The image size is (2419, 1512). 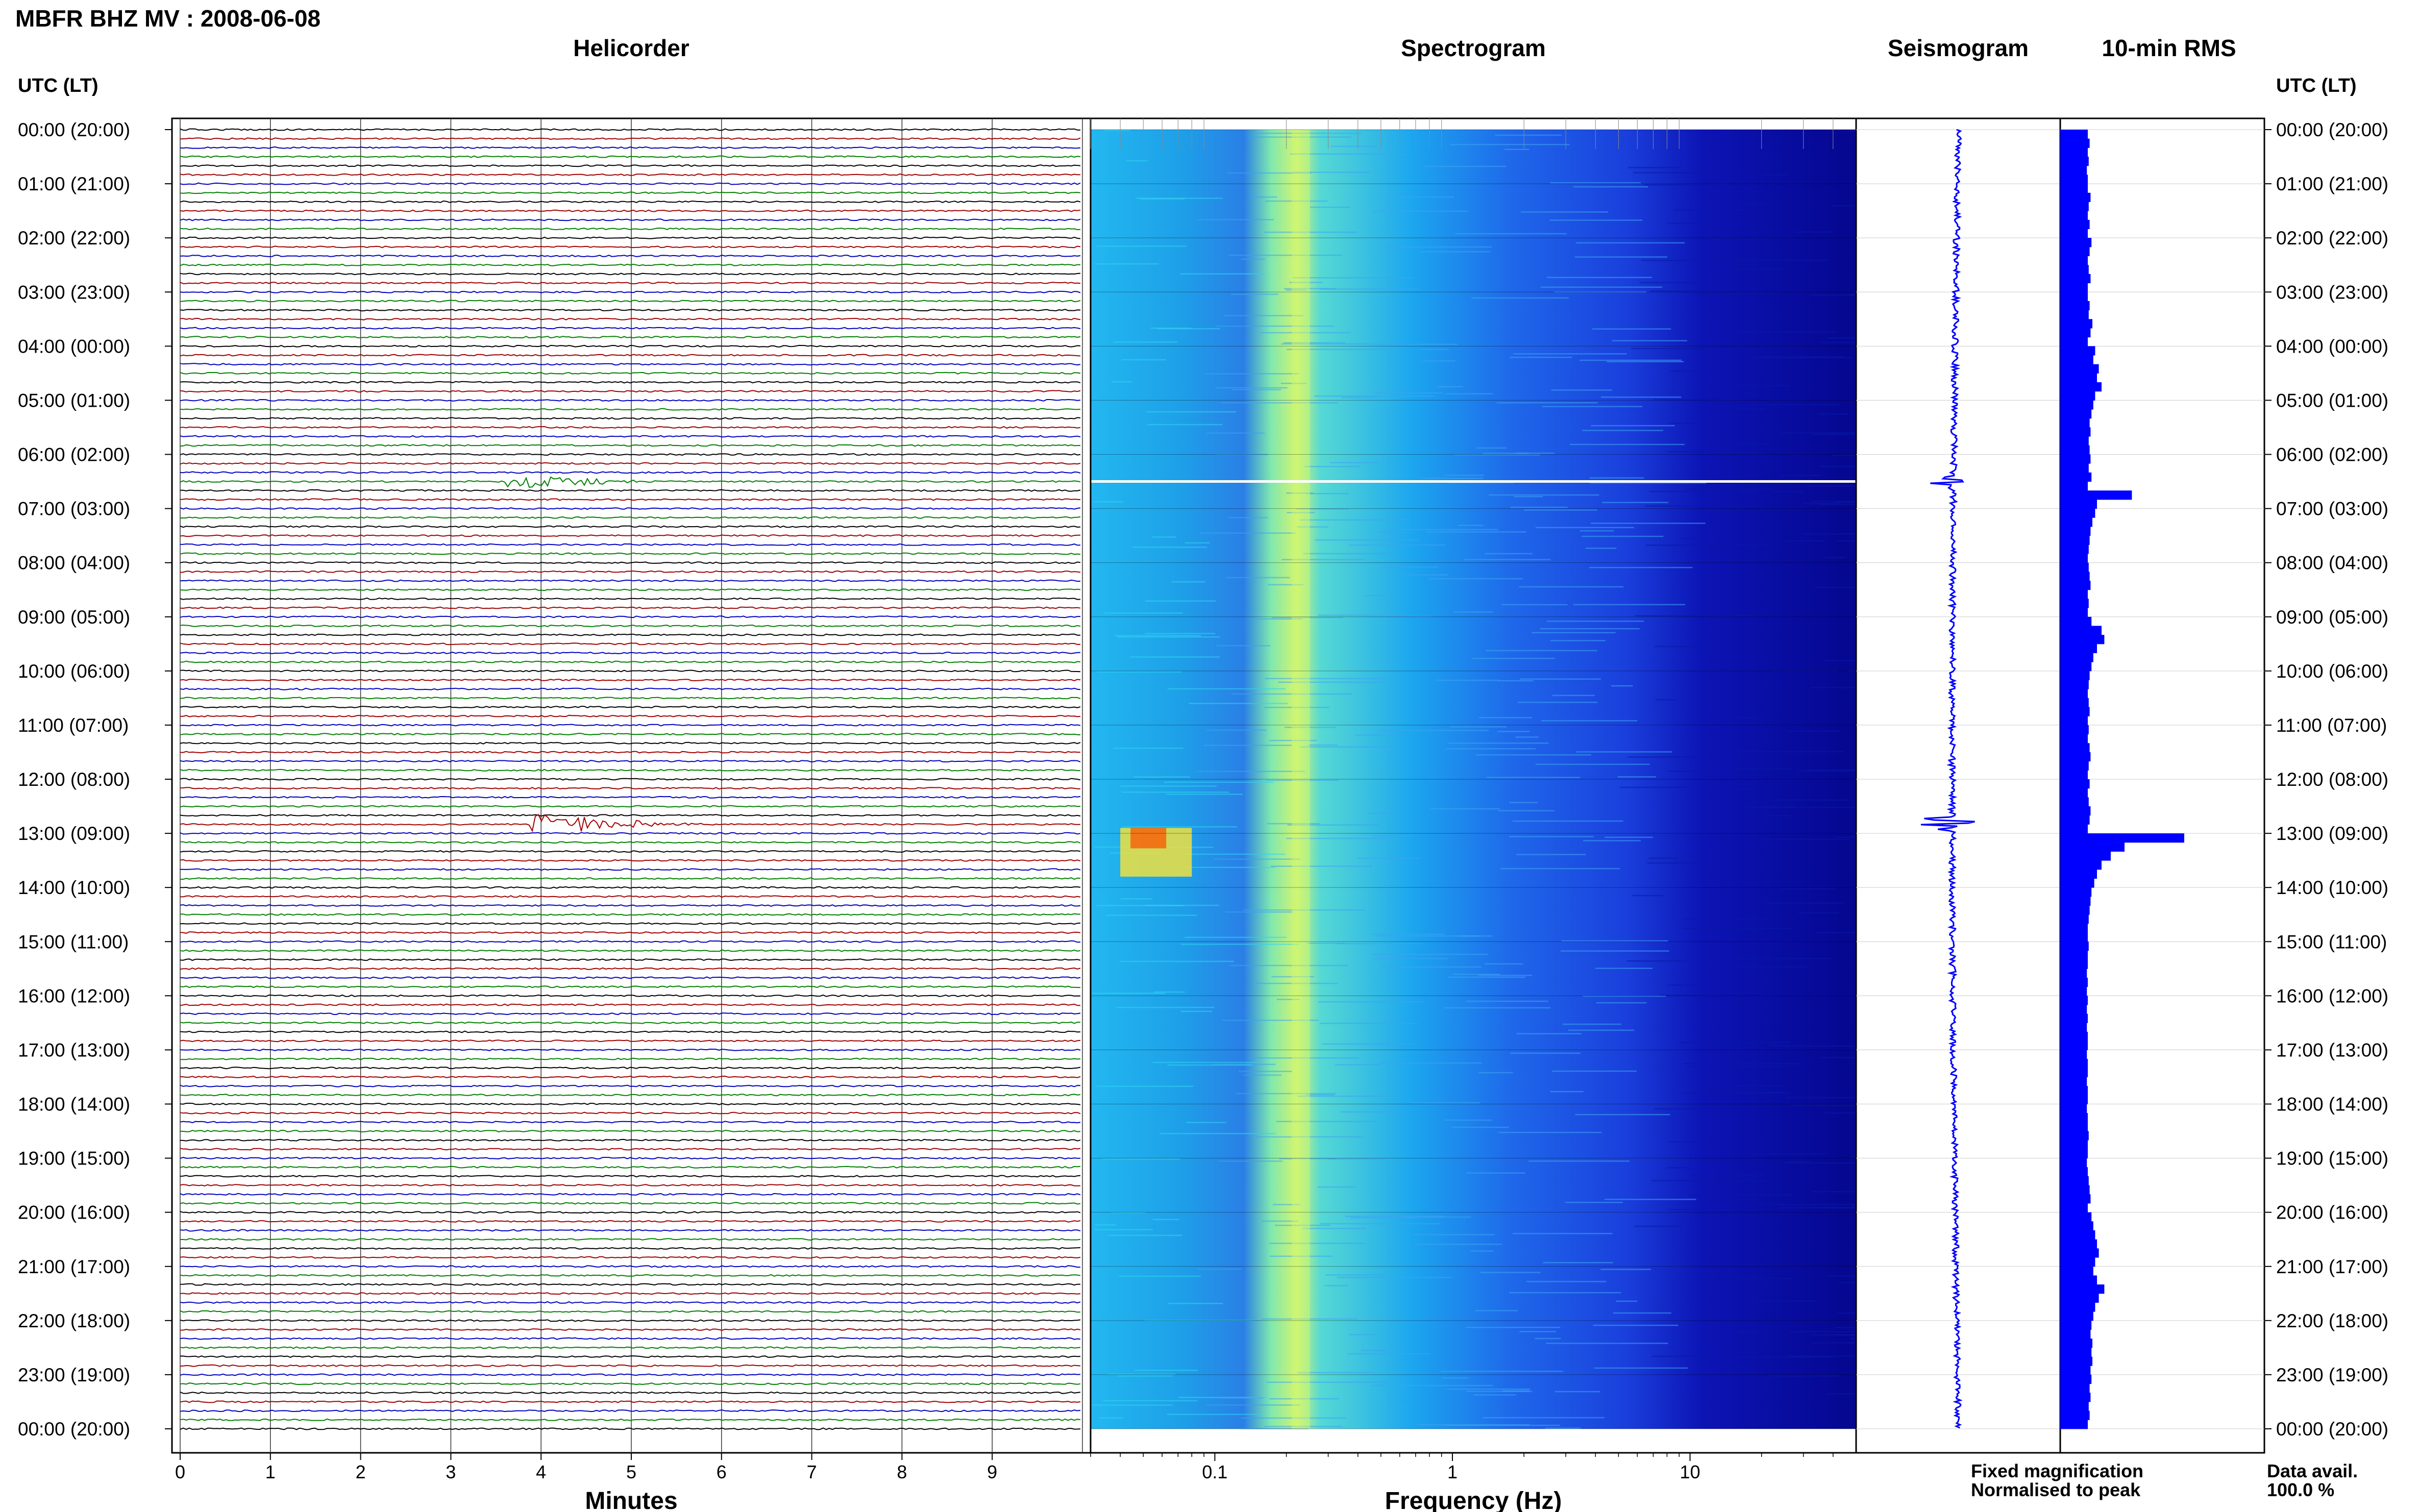 I want to click on time-axis-label-left: UTC (LT), so click(x=58, y=85).